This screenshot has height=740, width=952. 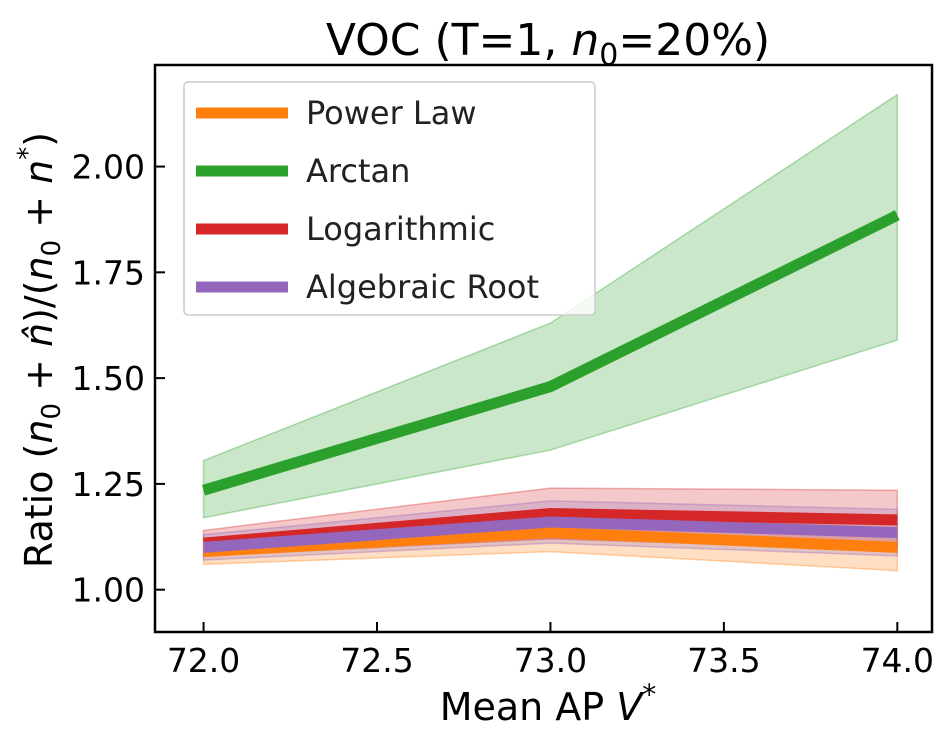 What do you see at coordinates (358, 171) in the screenshot?
I see `legend-label-arctan: Arctan` at bounding box center [358, 171].